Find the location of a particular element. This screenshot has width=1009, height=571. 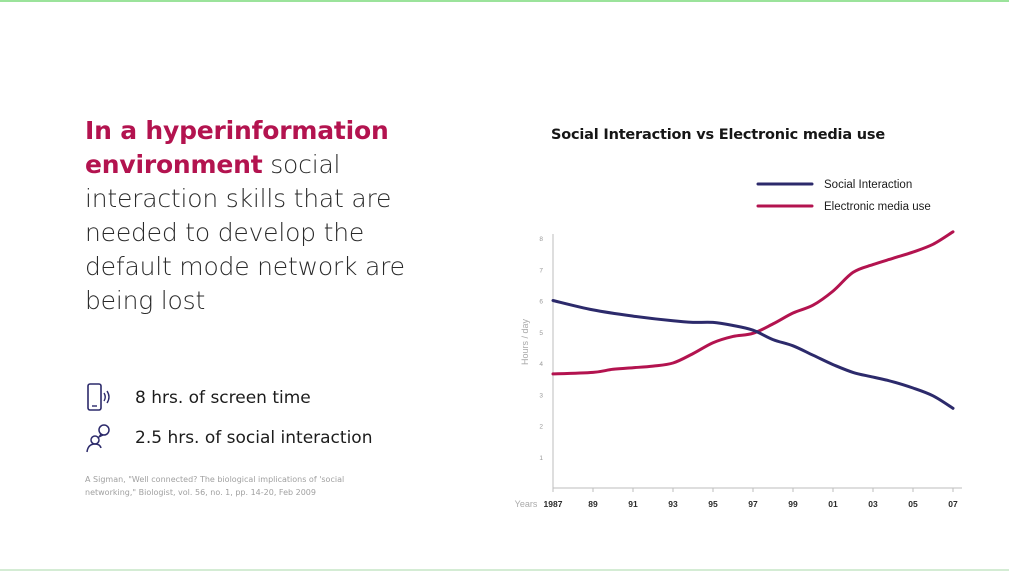

person-speech-icon is located at coordinates (100, 438).